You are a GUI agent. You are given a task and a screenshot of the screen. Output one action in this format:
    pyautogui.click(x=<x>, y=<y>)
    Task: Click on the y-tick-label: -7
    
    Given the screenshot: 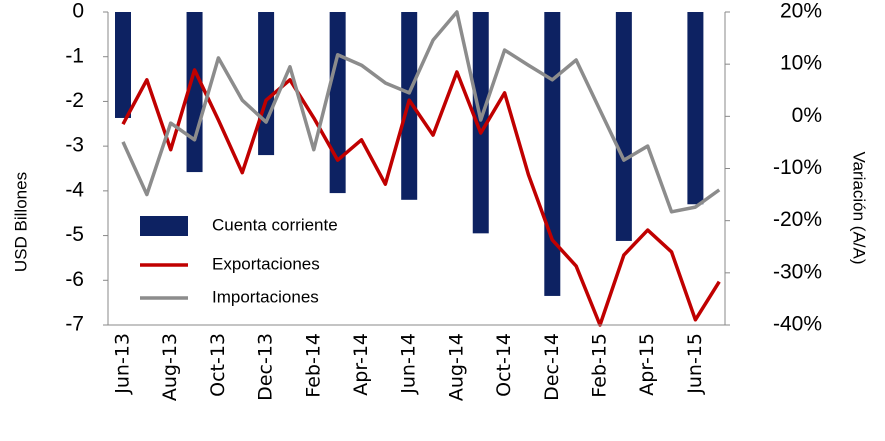 What is the action you would take?
    pyautogui.click(x=74, y=324)
    